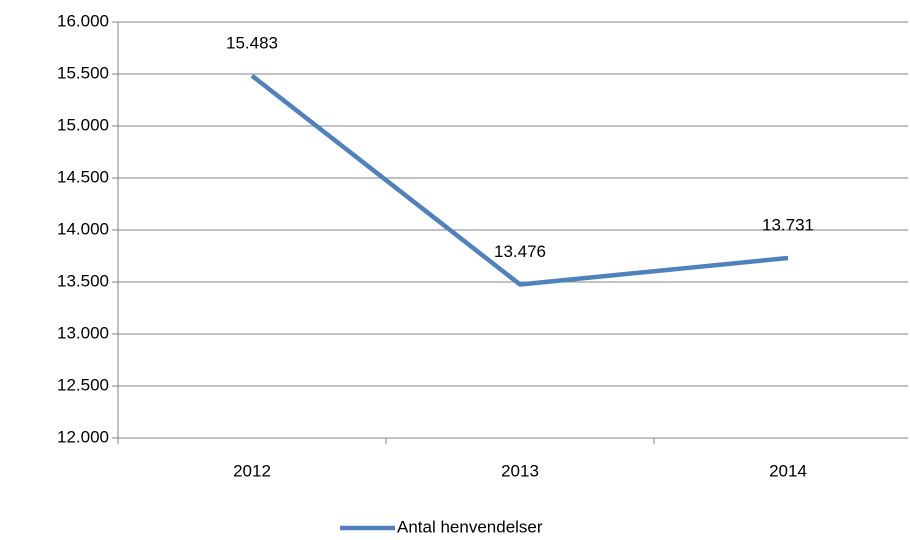 Image resolution: width=910 pixels, height=540 pixels. What do you see at coordinates (252, 470) in the screenshot?
I see `x-tick-label: 2012` at bounding box center [252, 470].